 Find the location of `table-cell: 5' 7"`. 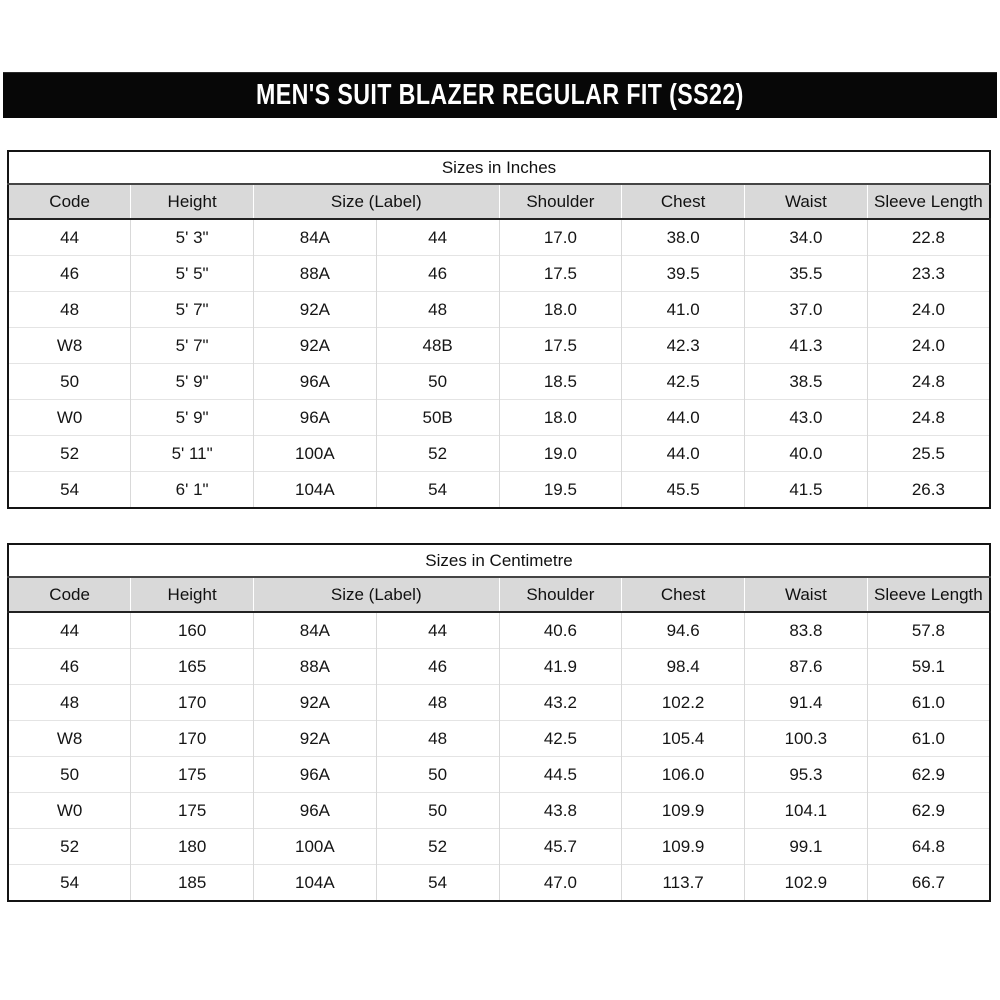

table-cell: 5' 7" is located at coordinates (192, 345).